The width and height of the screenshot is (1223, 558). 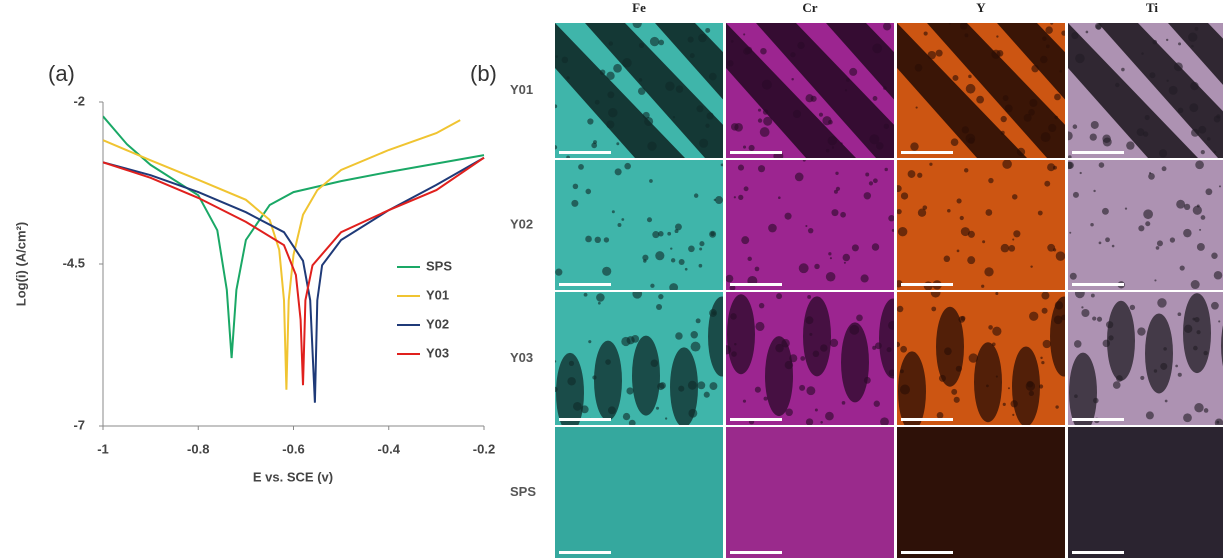 I want to click on dark-band, so click(x=791, y=90).